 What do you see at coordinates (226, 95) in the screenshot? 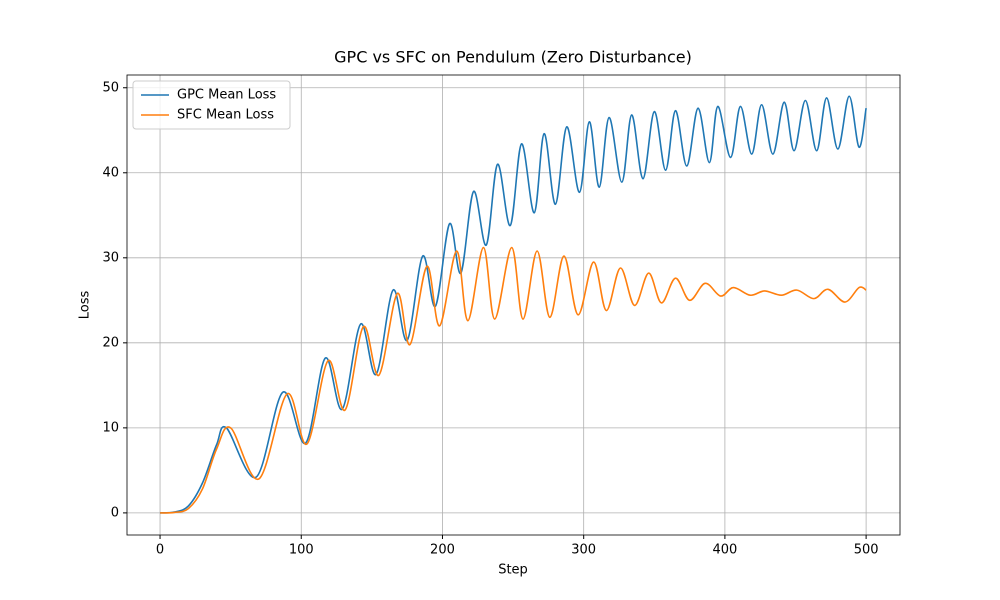
I see `legend-label: GPC Mean Loss` at bounding box center [226, 95].